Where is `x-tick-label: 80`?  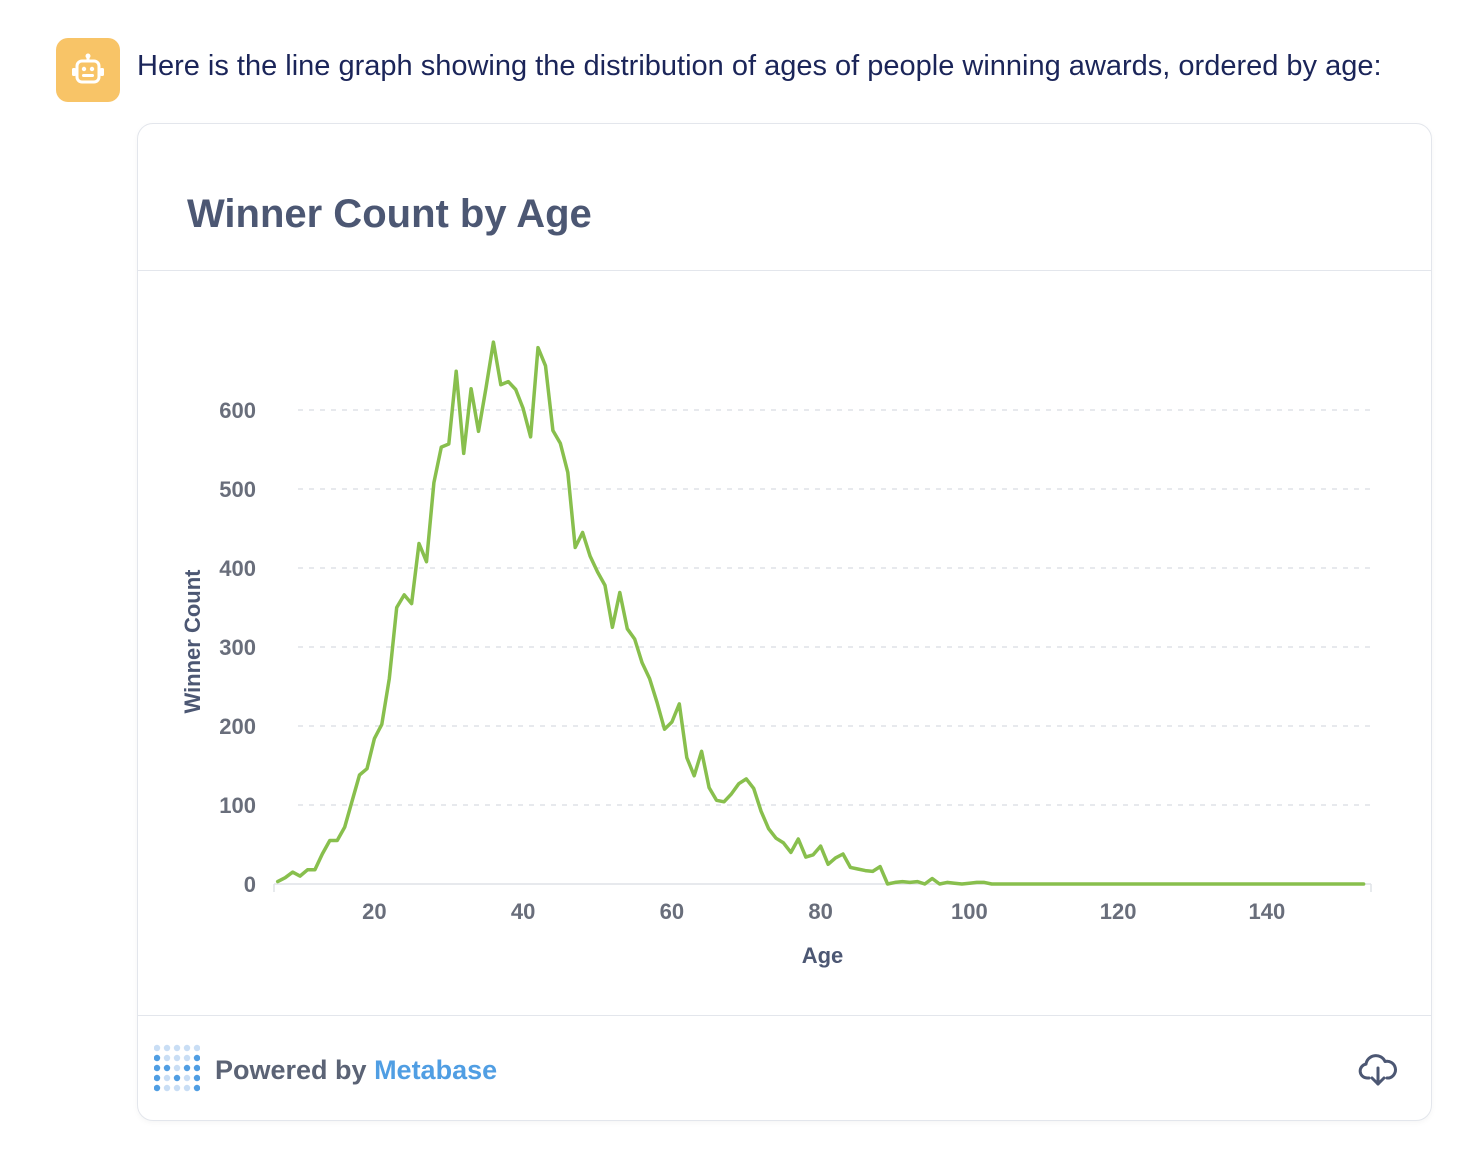
x-tick-label: 80 is located at coordinates (820, 911).